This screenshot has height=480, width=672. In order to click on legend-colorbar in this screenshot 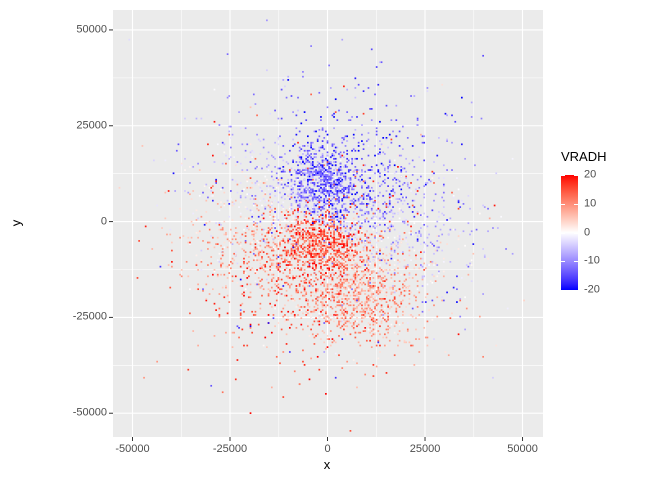, I will do `click(569, 232)`.